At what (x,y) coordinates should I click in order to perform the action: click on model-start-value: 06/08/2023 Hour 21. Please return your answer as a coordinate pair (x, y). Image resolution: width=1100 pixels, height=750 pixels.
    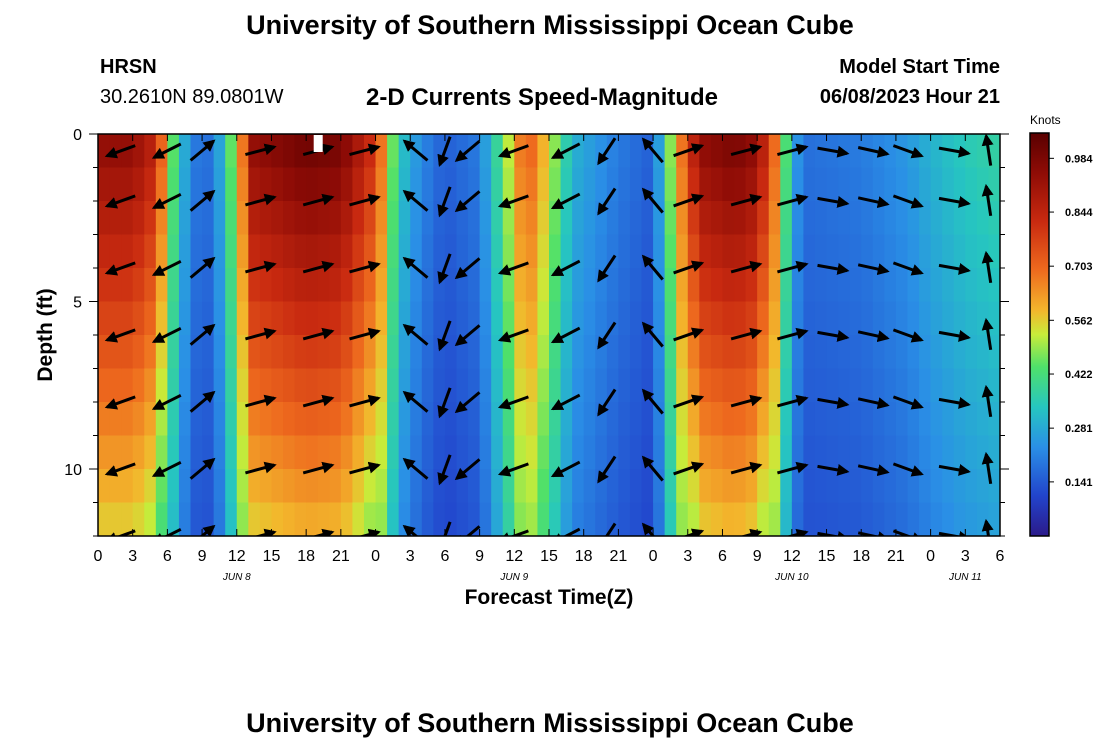
    Looking at the image, I should click on (909, 97).